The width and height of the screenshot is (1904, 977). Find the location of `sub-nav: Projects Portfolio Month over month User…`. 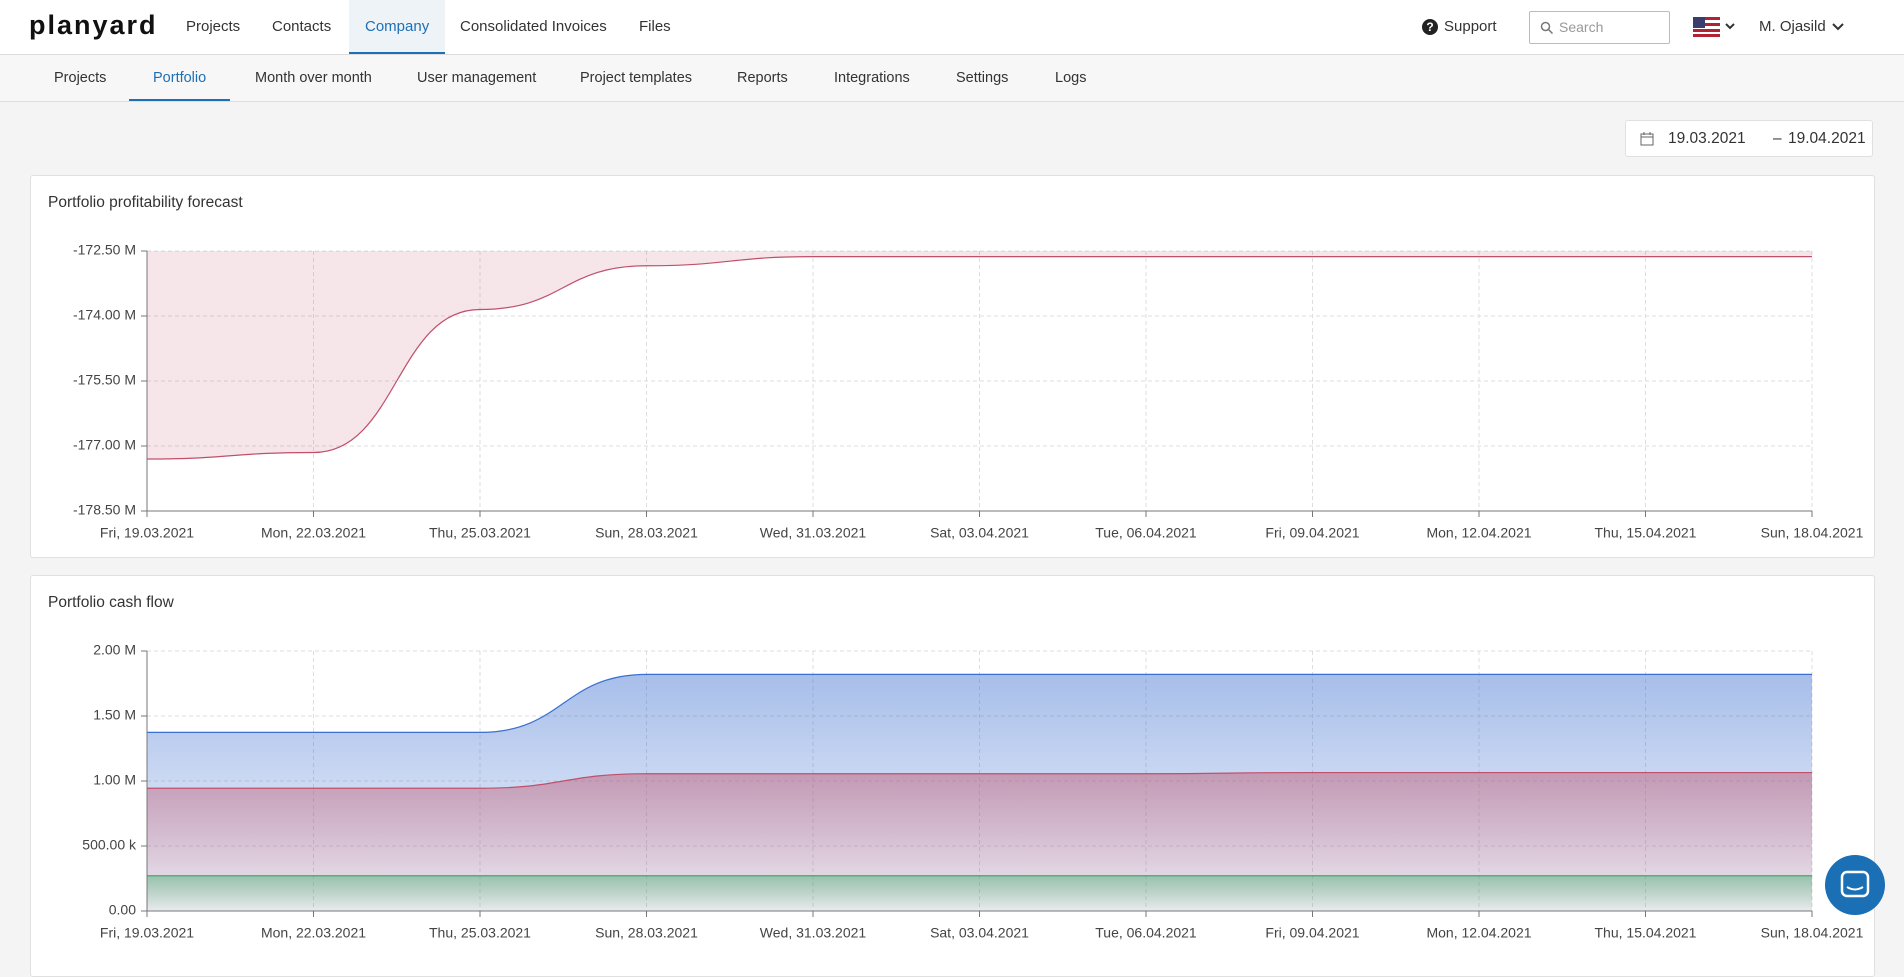

sub-nav: Projects Portfolio Month over month User… is located at coordinates (952, 78).